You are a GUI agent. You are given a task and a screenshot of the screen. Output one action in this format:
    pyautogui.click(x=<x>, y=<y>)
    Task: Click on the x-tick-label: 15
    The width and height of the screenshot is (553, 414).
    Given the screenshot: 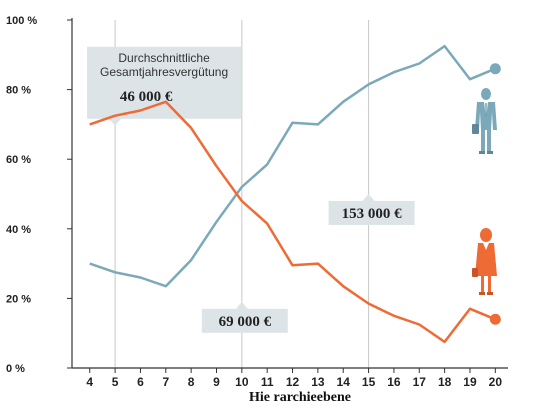 What is the action you would take?
    pyautogui.click(x=369, y=382)
    